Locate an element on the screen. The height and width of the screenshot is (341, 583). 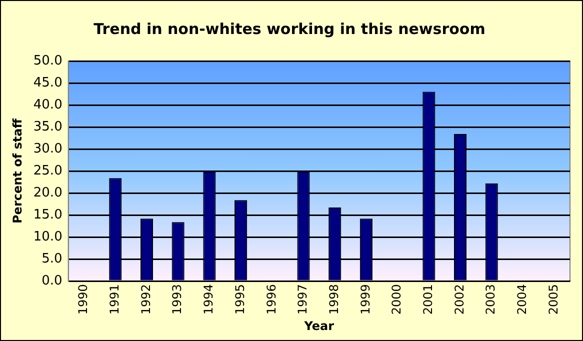
x-tick-label: 1998 is located at coordinates (333, 299).